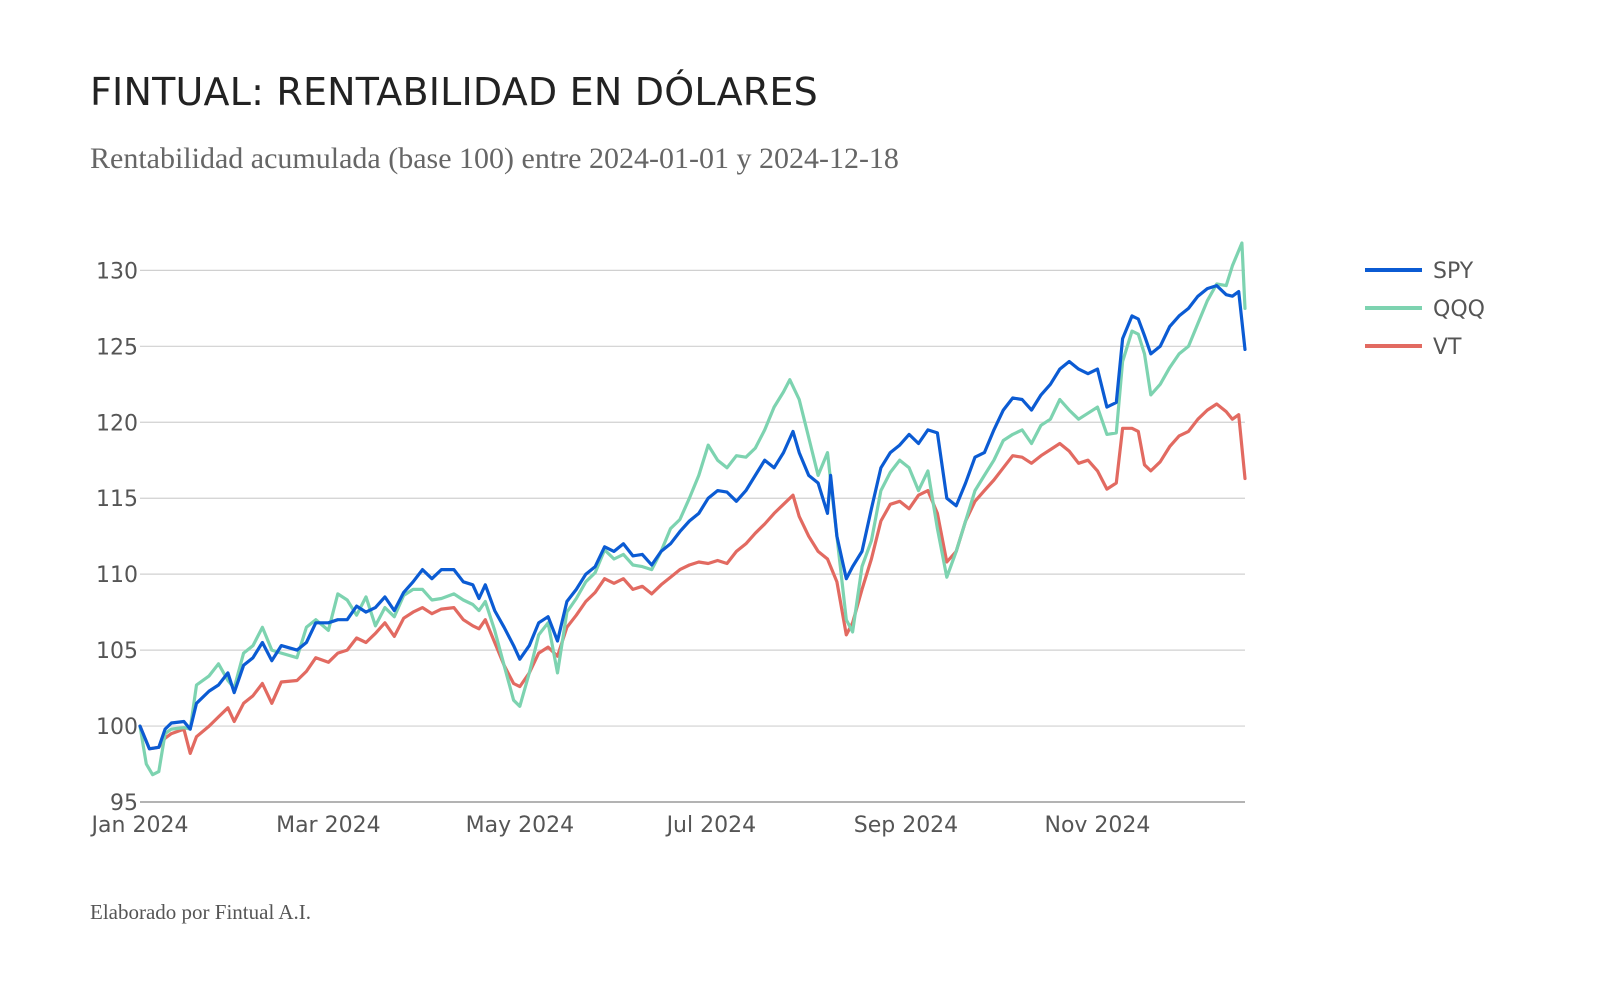  What do you see at coordinates (711, 825) in the screenshot?
I see `x-tick-label: Jul 2024` at bounding box center [711, 825].